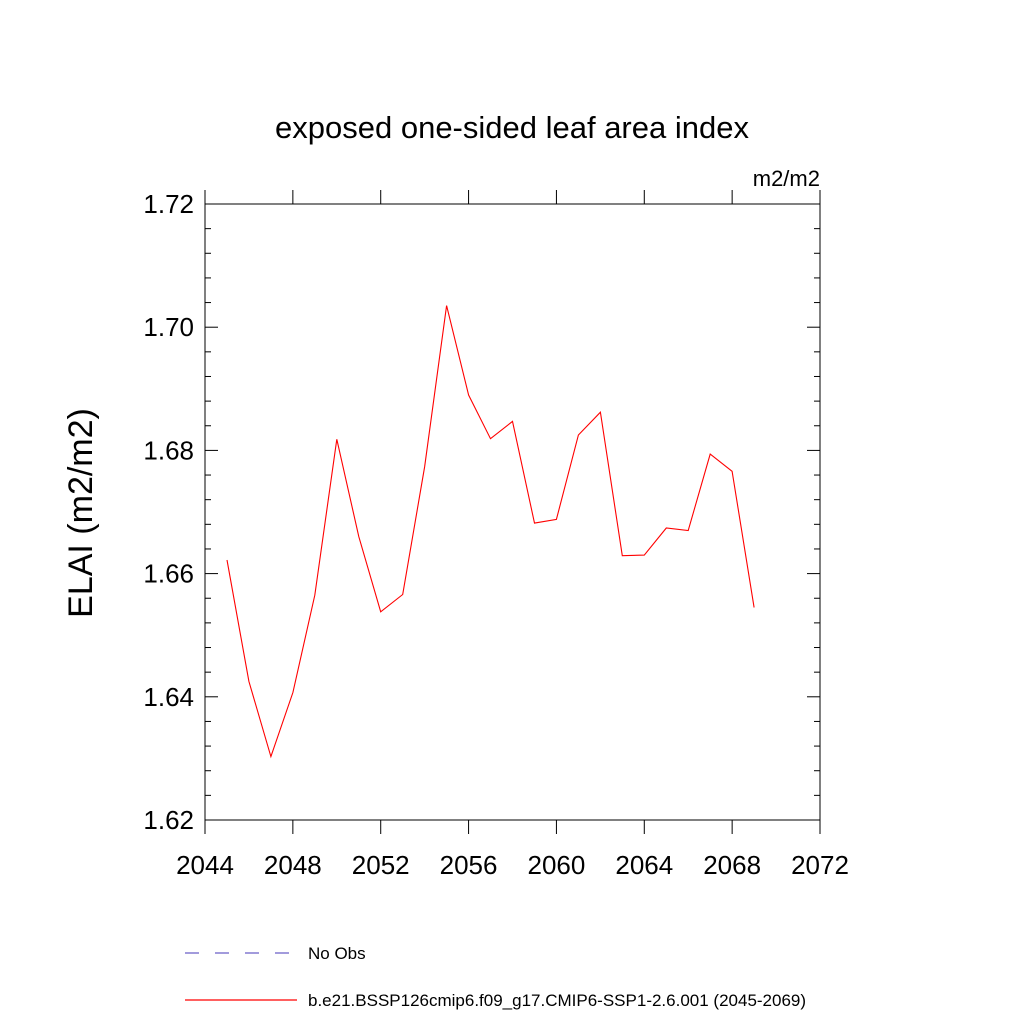  I want to click on x-tick-label: 2044, so click(205, 865).